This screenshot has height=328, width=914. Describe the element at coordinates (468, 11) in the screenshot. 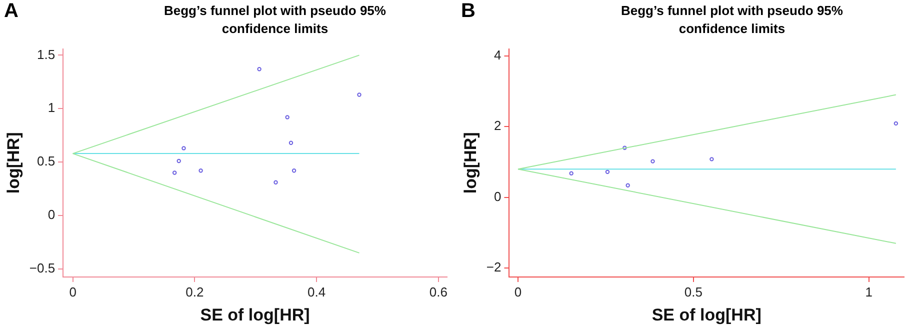

I see `text: B` at that location.